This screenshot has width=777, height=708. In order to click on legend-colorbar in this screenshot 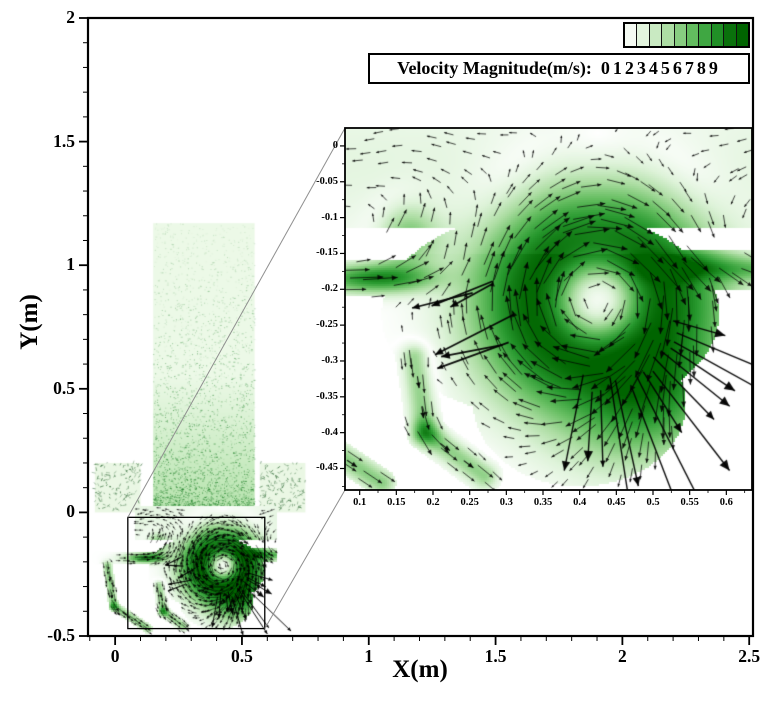, I will do `click(686, 35)`.